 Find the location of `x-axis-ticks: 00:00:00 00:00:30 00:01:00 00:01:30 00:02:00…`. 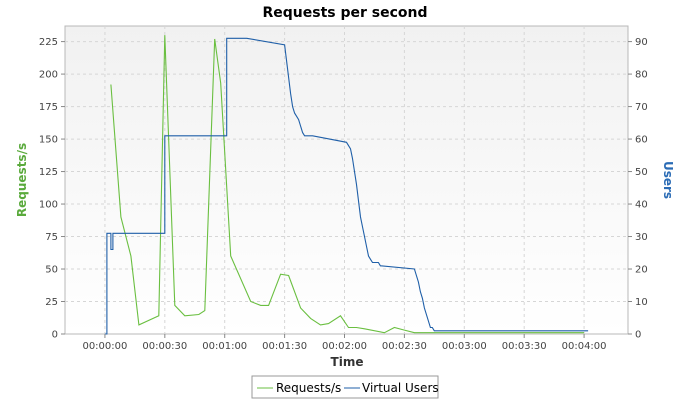

x-axis-ticks: 00:00:00 00:00:30 00:01:00 00:01:30 00:02:00… is located at coordinates (344, 343).